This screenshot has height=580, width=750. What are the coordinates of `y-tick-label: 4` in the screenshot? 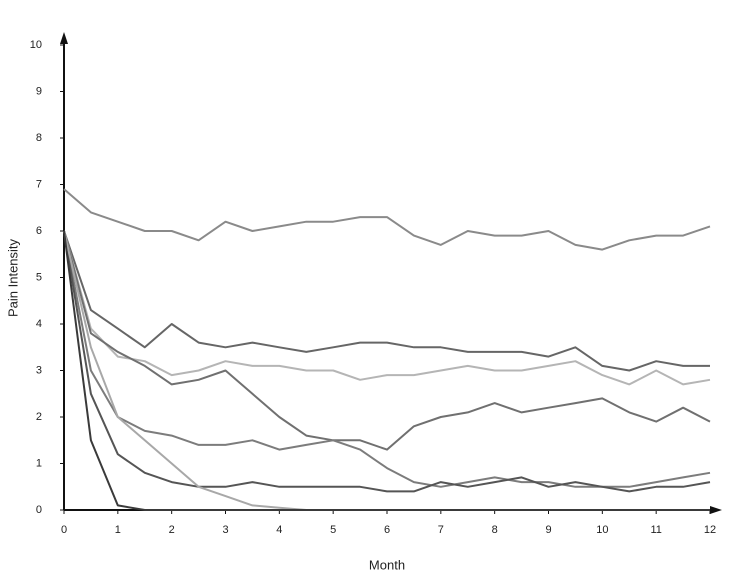 It's located at (39, 324).